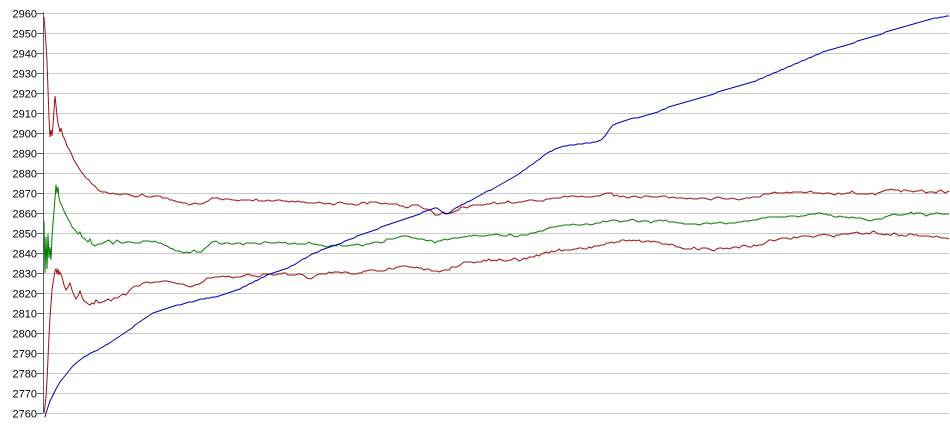 Image resolution: width=950 pixels, height=435 pixels. I want to click on y-axis-label: 2870, so click(25, 195).